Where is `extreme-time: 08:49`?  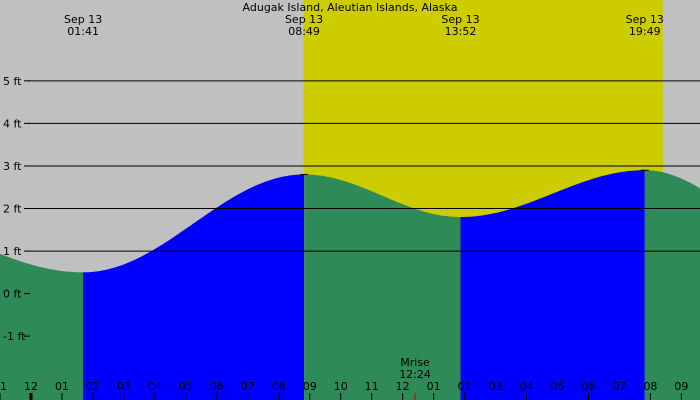 extreme-time: 08:49 is located at coordinates (304, 31).